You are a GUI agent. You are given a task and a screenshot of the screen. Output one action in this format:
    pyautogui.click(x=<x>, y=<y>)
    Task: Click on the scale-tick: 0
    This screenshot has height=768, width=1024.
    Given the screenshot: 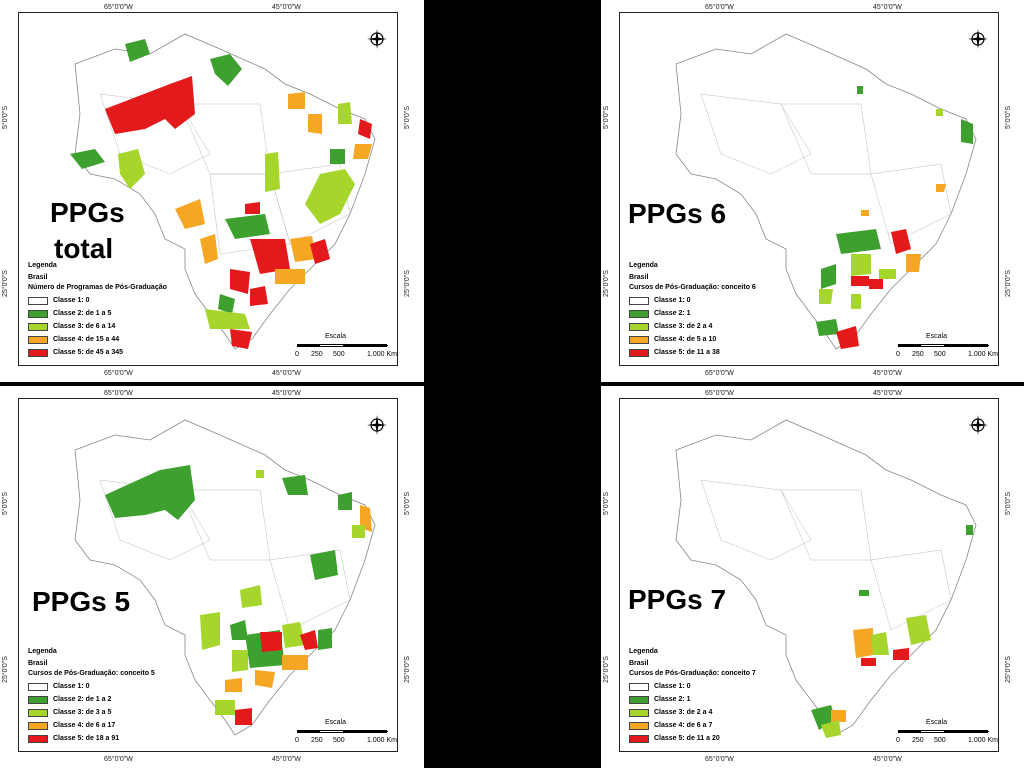 What is the action you would take?
    pyautogui.click(x=297, y=740)
    